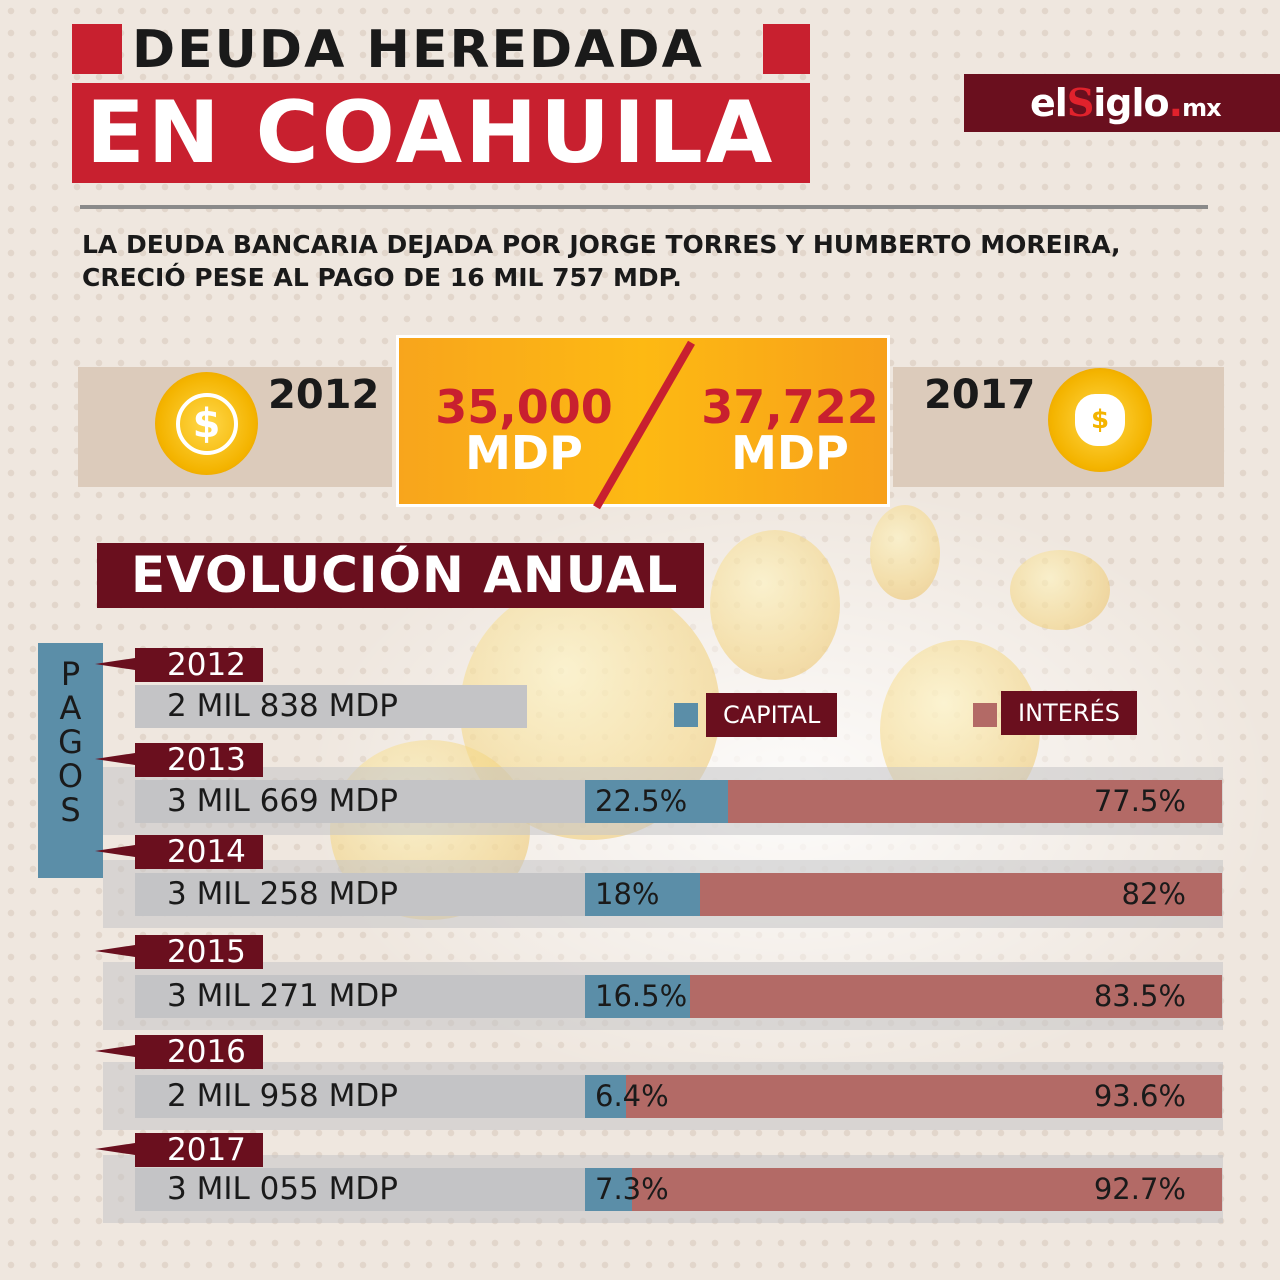 The width and height of the screenshot is (1280, 1280). I want to click on year-tag: 2015, so click(199, 952).